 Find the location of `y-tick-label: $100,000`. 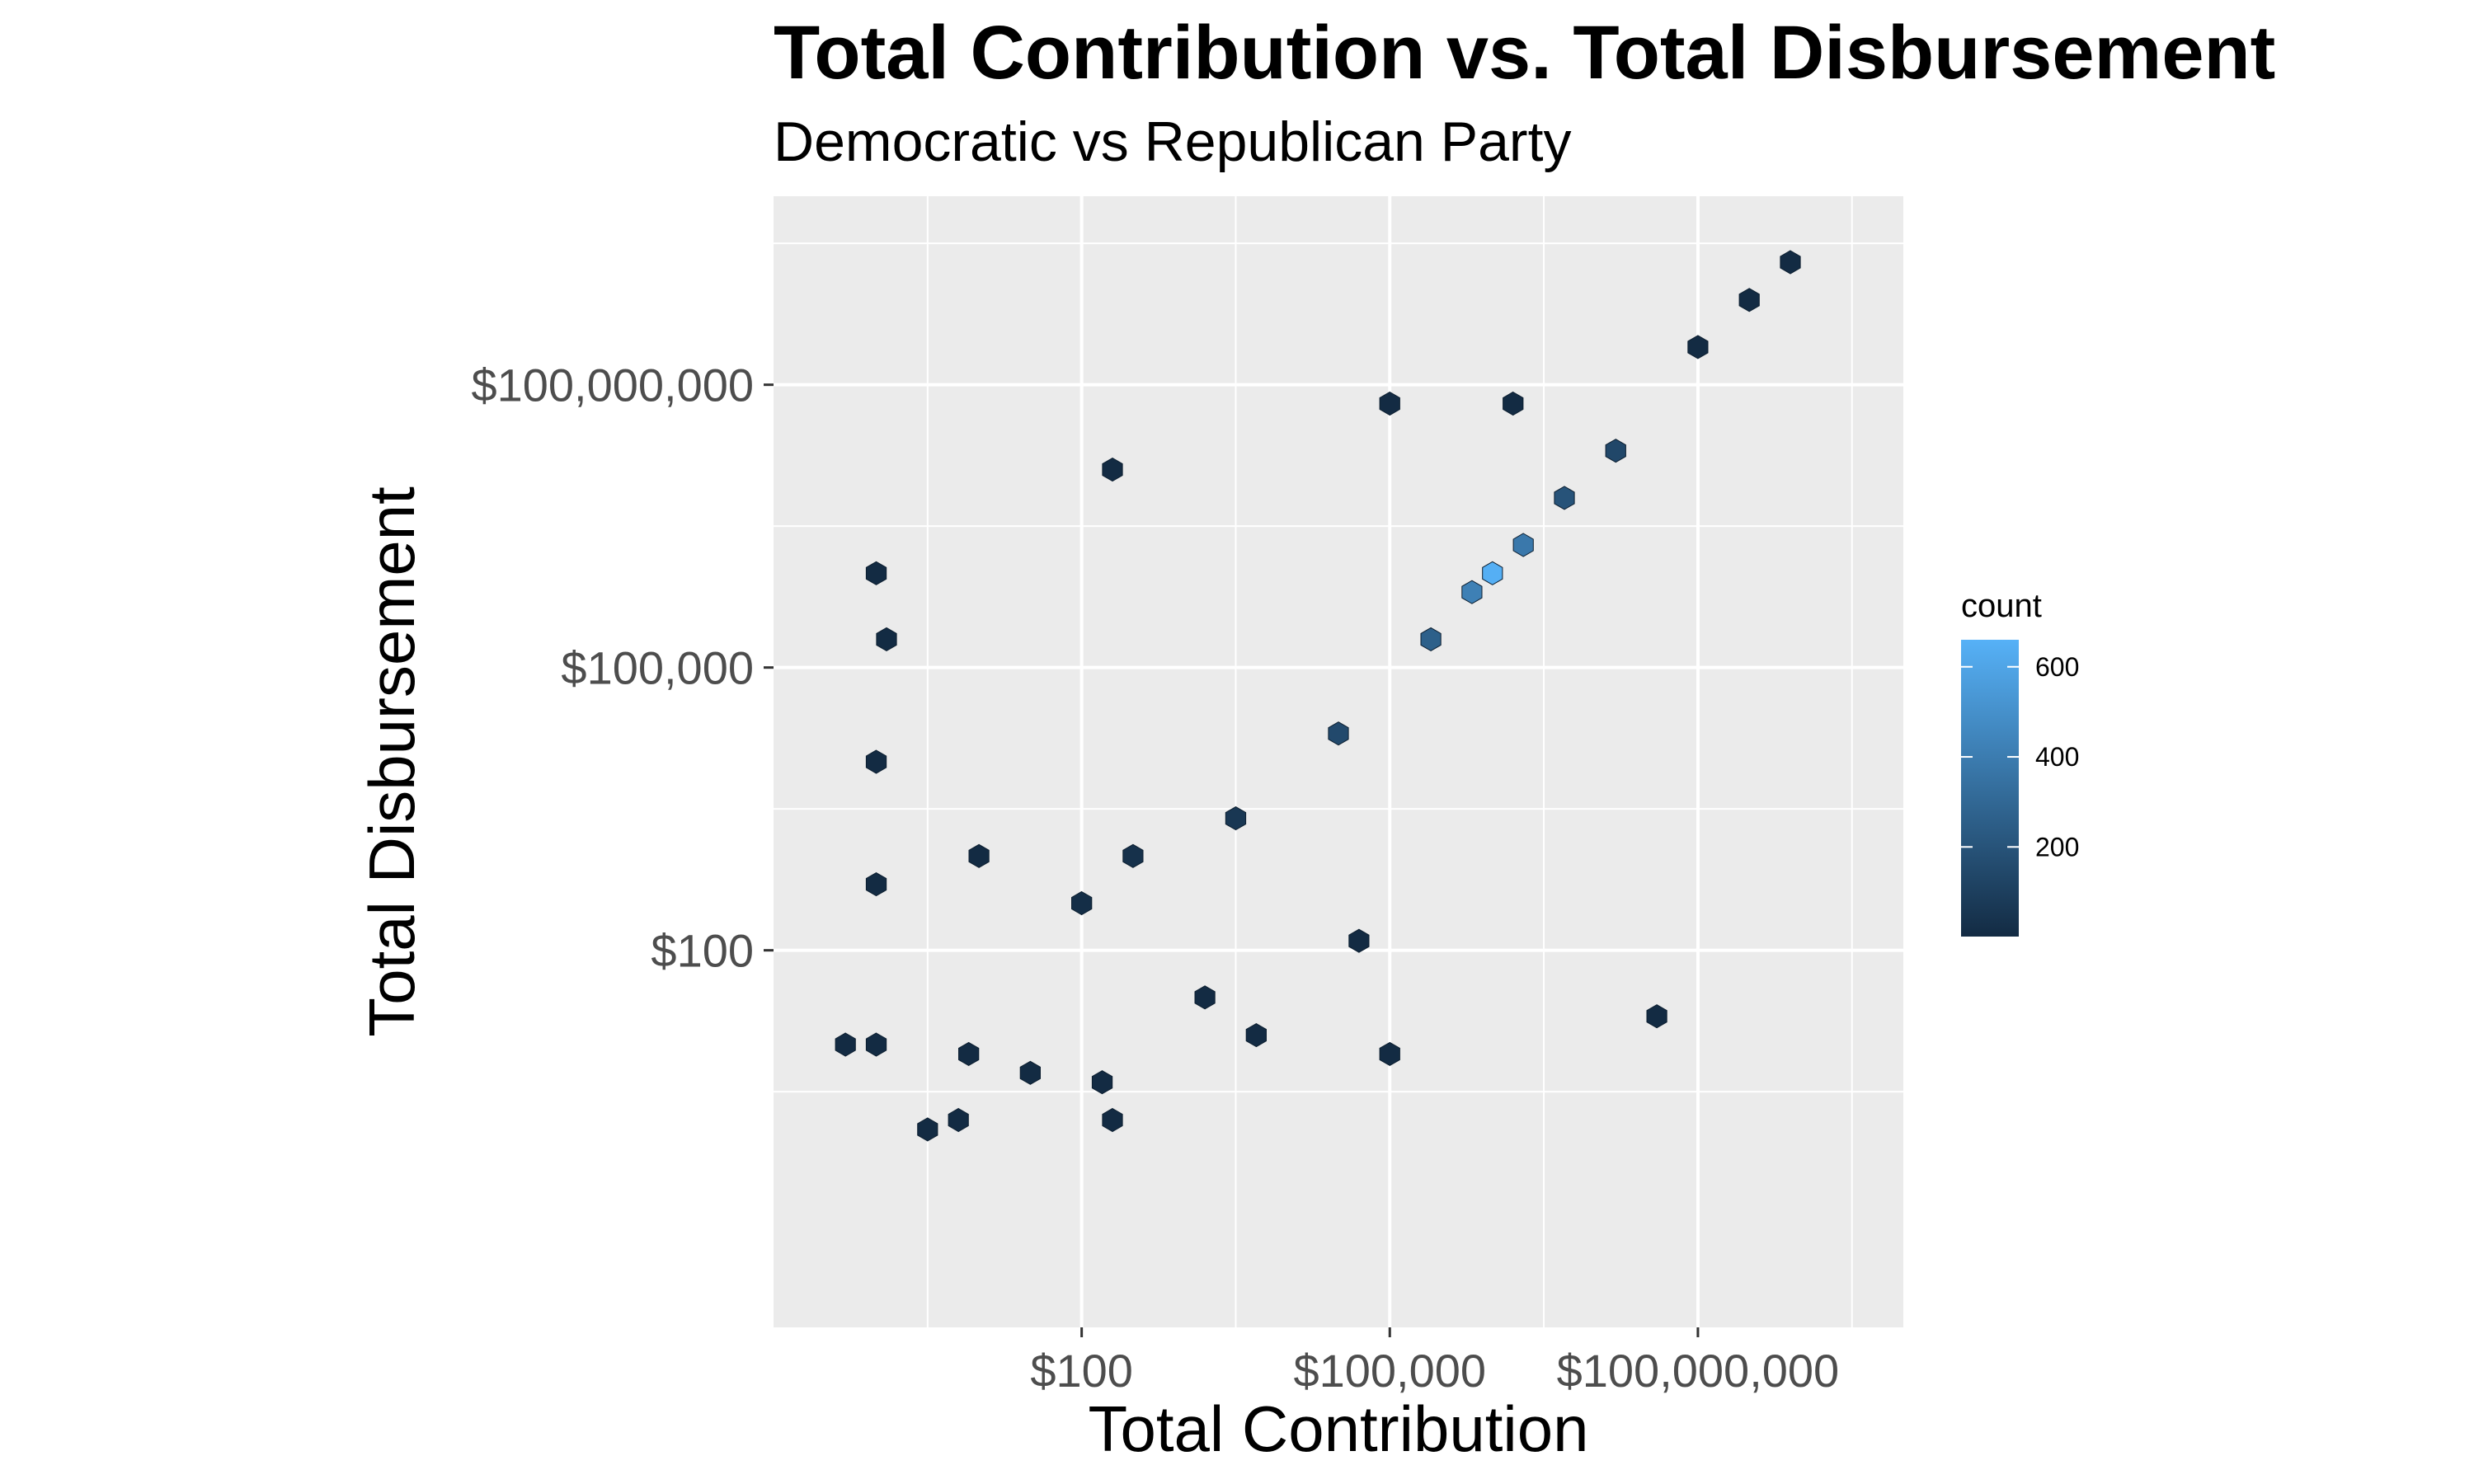

y-tick-label: $100,000 is located at coordinates (657, 668).